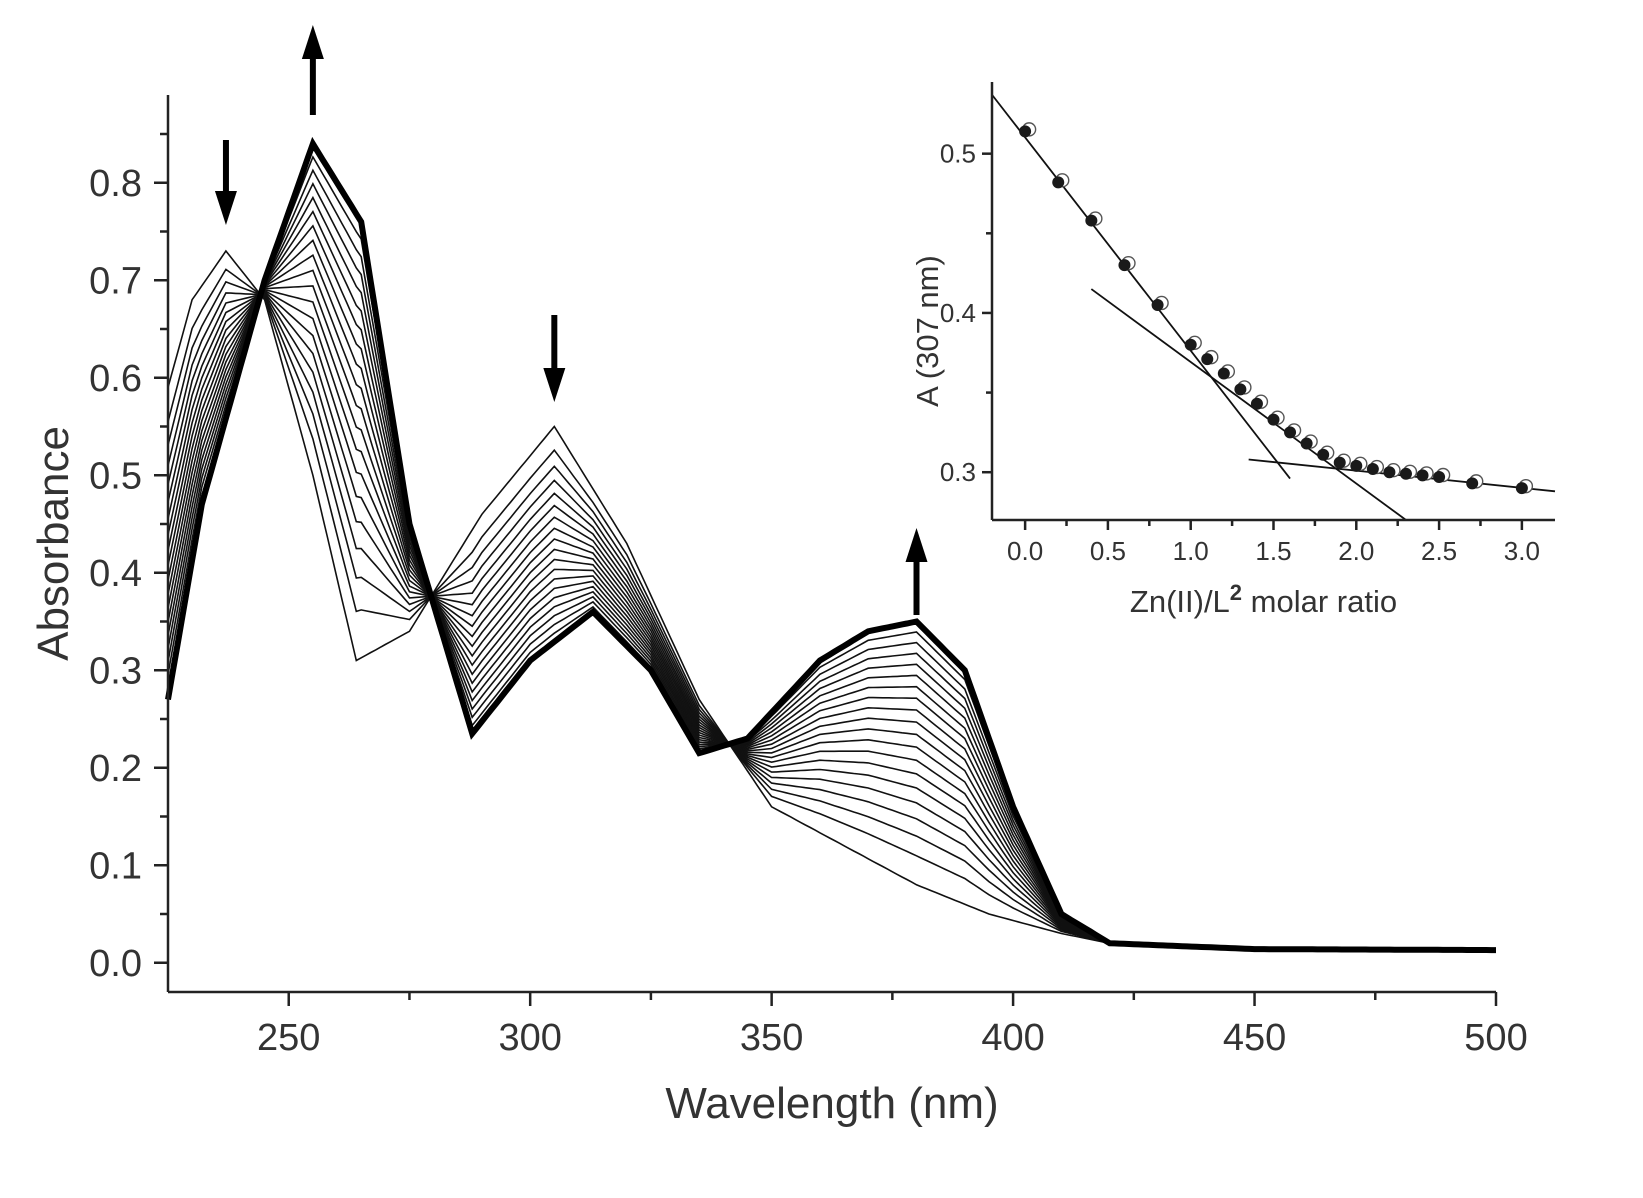  Describe the element at coordinates (115, 964) in the screenshot. I see `y-tick-label: 0.0` at that location.